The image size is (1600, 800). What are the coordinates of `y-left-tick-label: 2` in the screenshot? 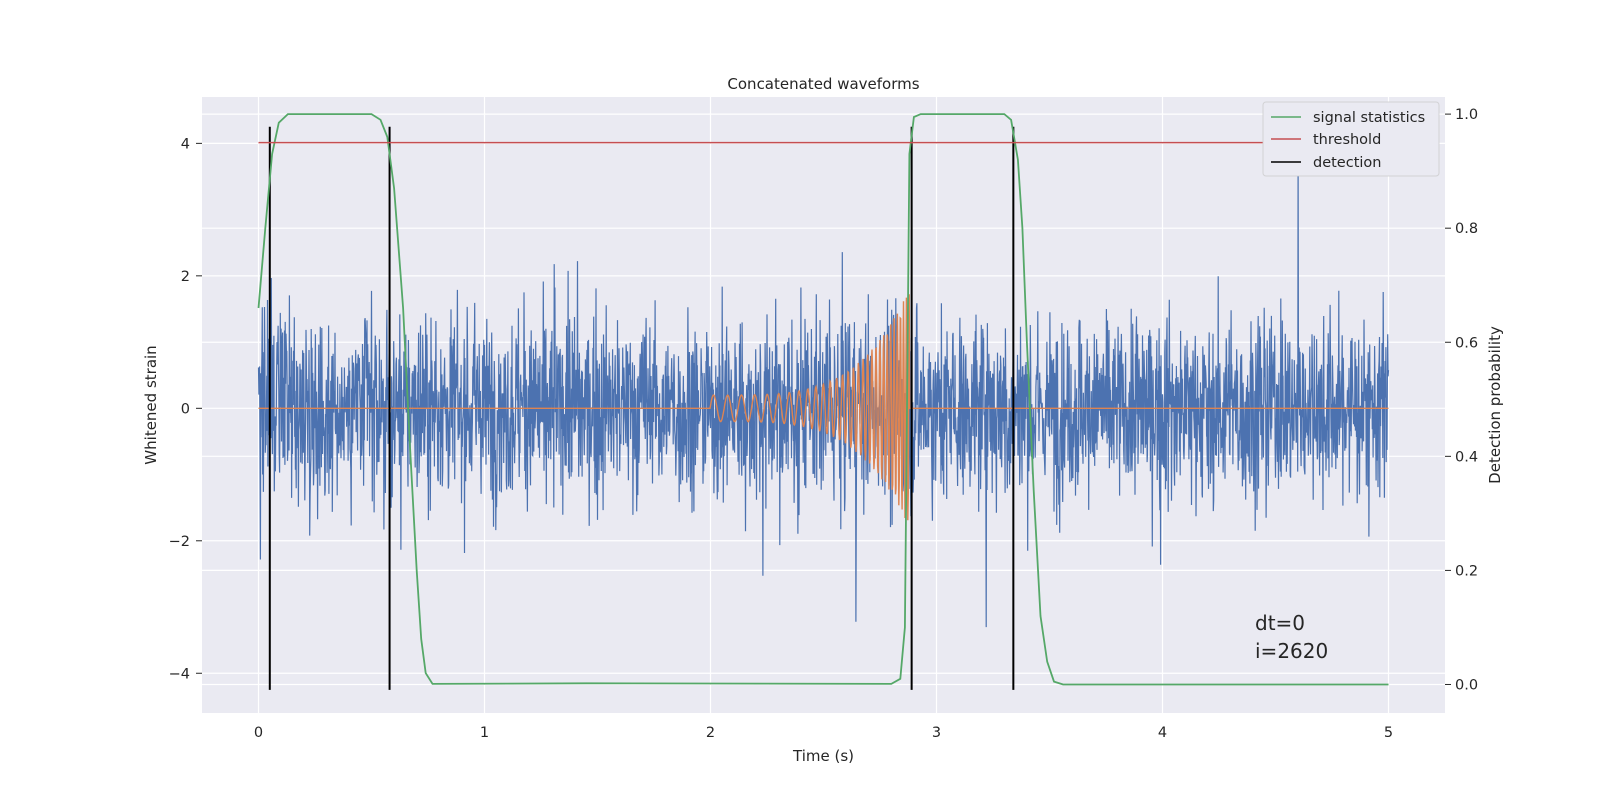 It's located at (185, 277).